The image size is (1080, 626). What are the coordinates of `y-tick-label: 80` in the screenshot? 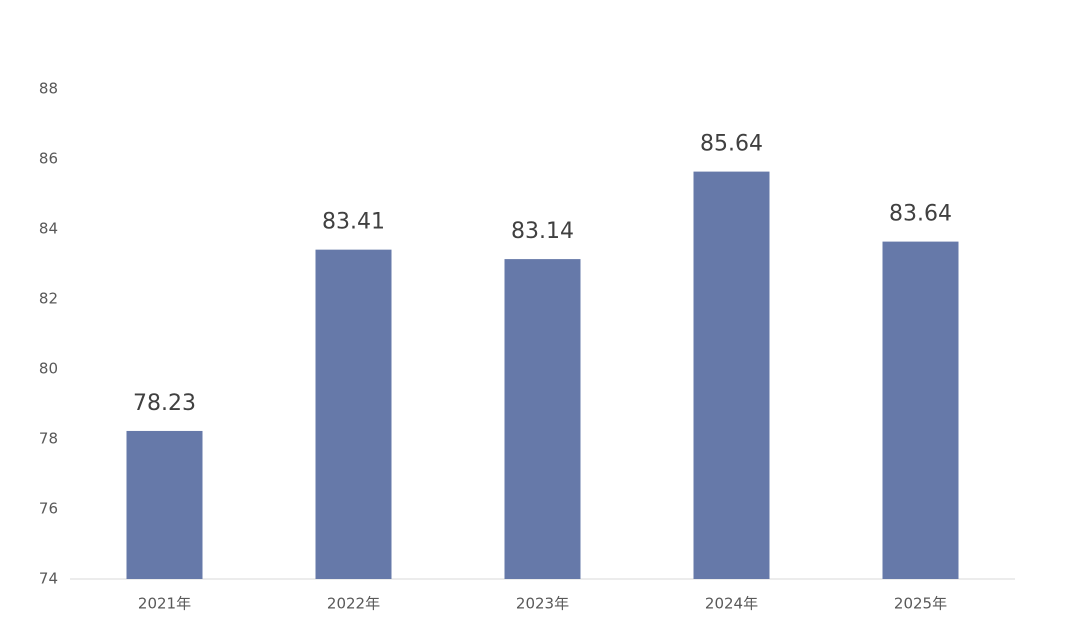 It's located at (48, 369).